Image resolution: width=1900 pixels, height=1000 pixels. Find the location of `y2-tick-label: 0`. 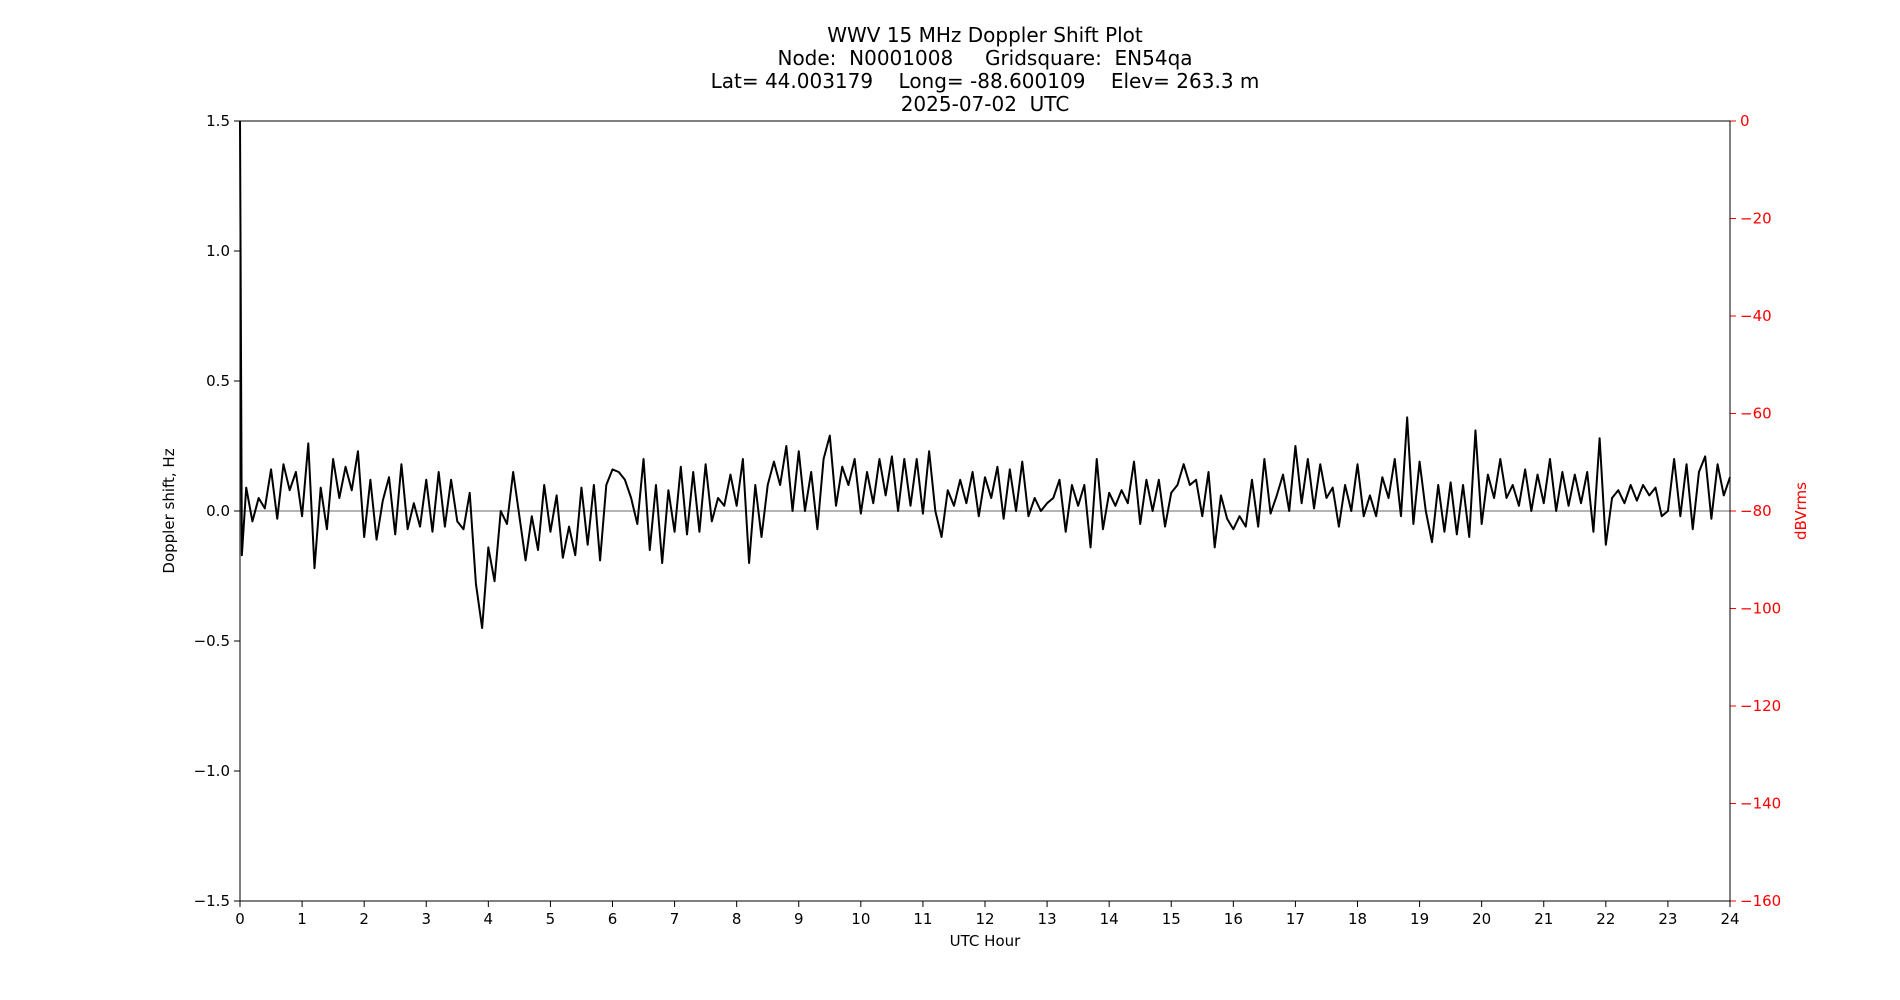

y2-tick-label: 0 is located at coordinates (1745, 121).